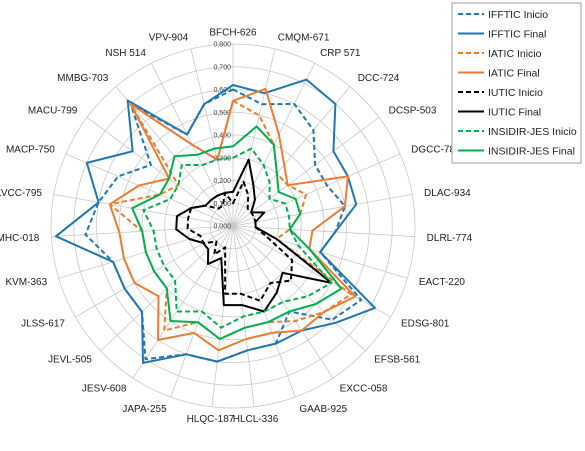 The width and height of the screenshot is (585, 451). I want to click on category-label: DLRL-774, so click(450, 238).